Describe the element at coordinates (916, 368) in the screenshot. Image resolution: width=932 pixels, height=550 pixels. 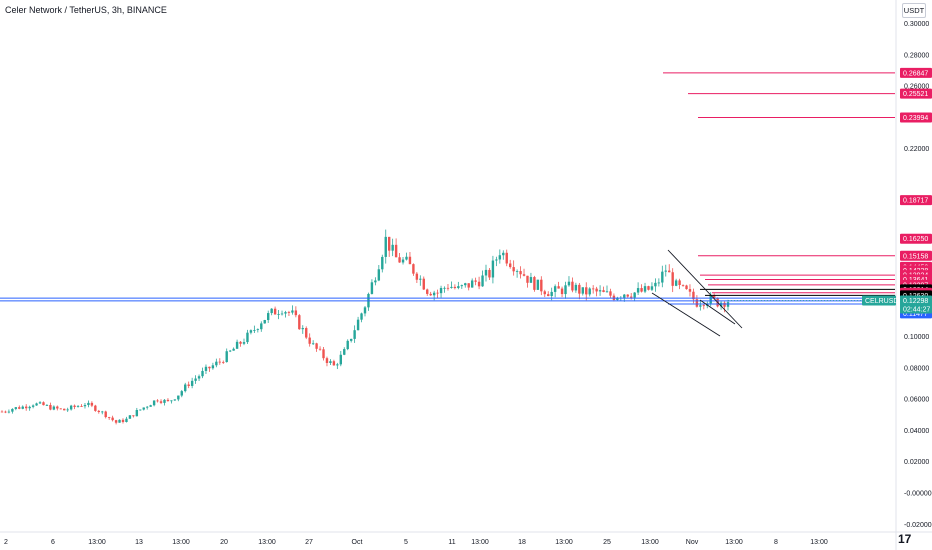
I see `y-tick-label: 0.08000` at that location.